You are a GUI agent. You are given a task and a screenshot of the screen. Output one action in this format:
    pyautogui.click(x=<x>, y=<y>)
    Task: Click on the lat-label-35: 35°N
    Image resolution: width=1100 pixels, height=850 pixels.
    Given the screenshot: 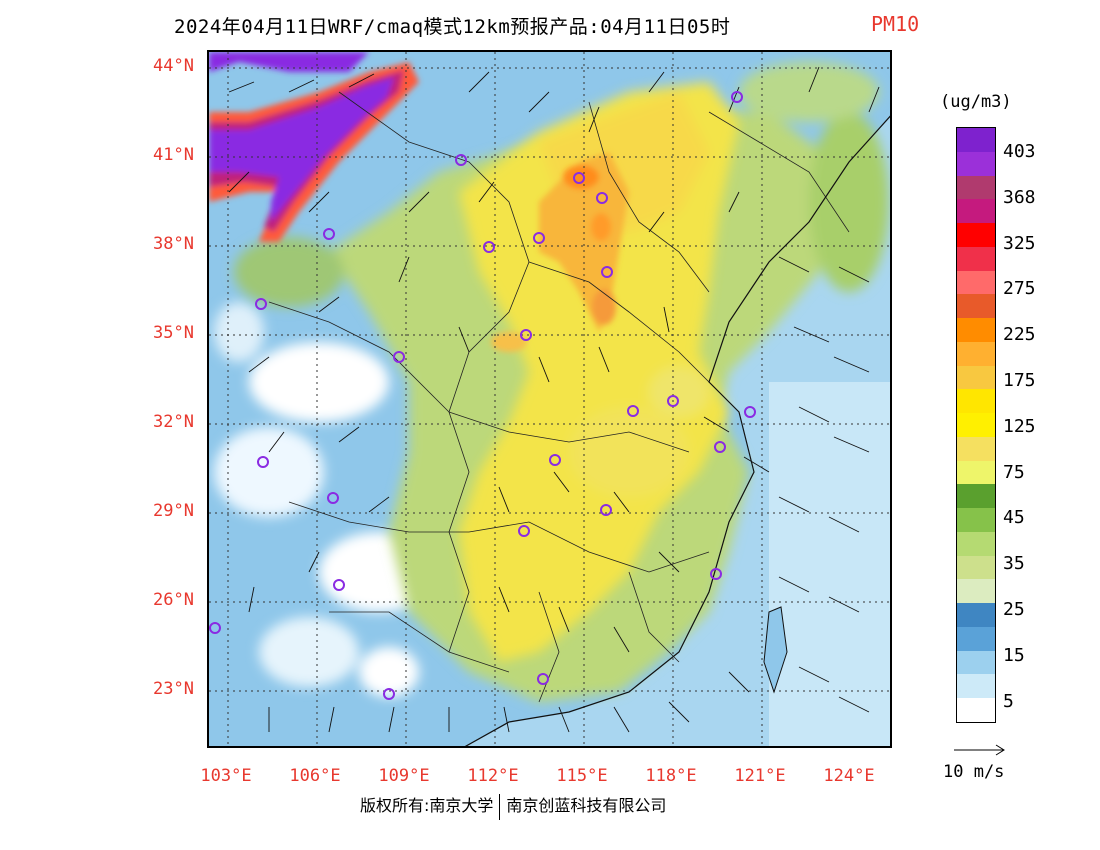 What is the action you would take?
    pyautogui.click(x=173, y=333)
    